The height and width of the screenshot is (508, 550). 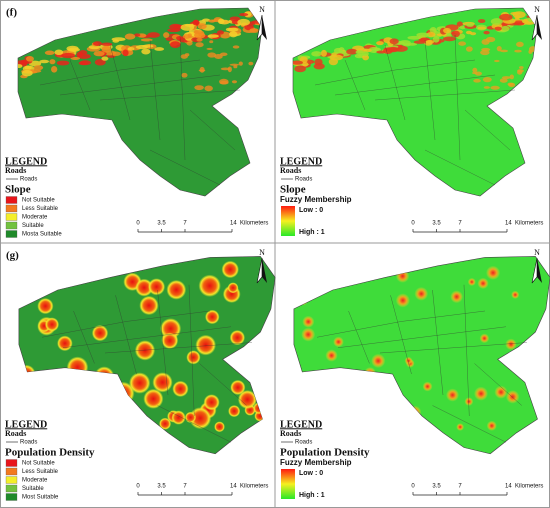 I want to click on overlay, so click(x=140, y=50).